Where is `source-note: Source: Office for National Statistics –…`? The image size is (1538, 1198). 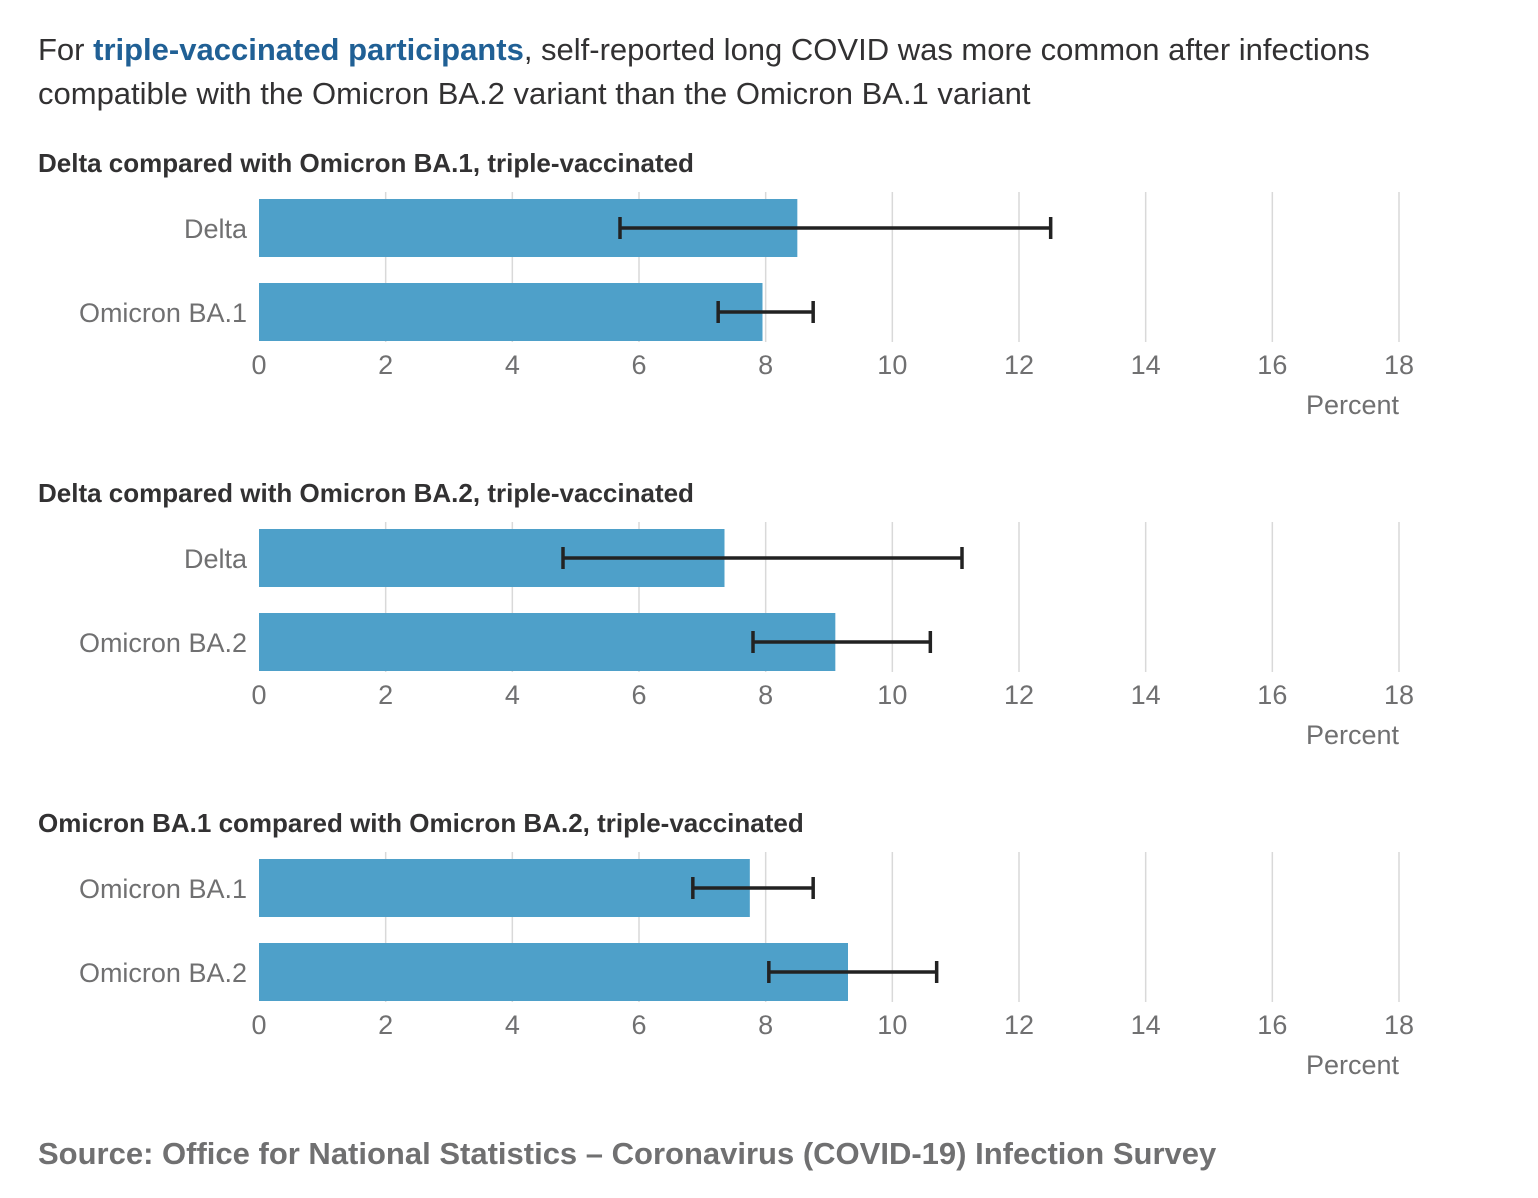 source-note: Source: Office for National Statistics –… is located at coordinates (627, 1153).